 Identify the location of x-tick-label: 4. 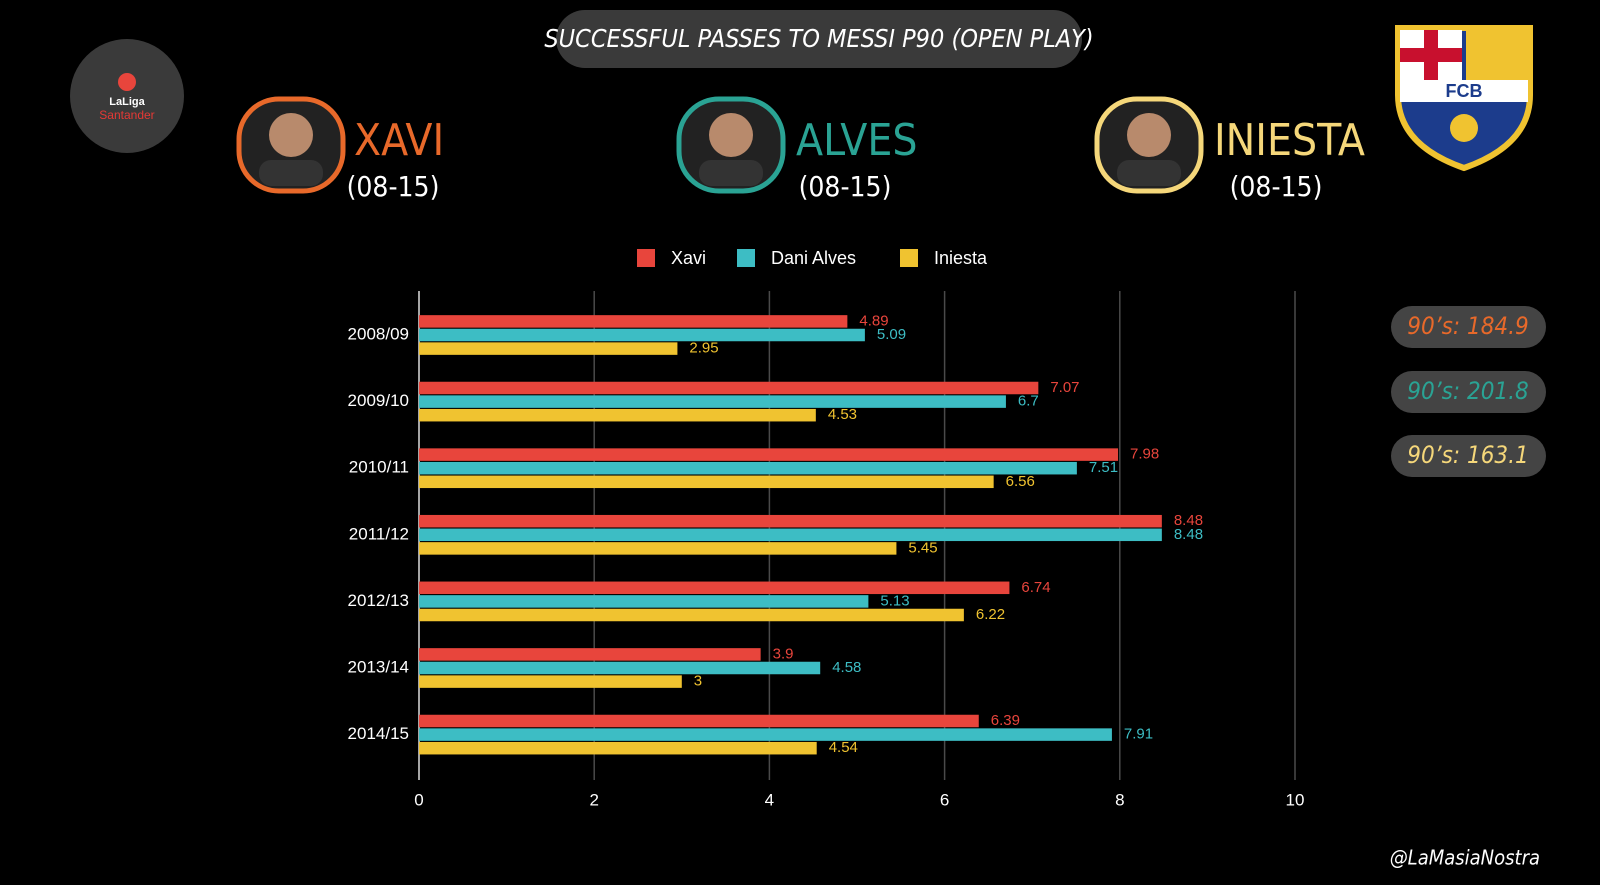
(769, 799).